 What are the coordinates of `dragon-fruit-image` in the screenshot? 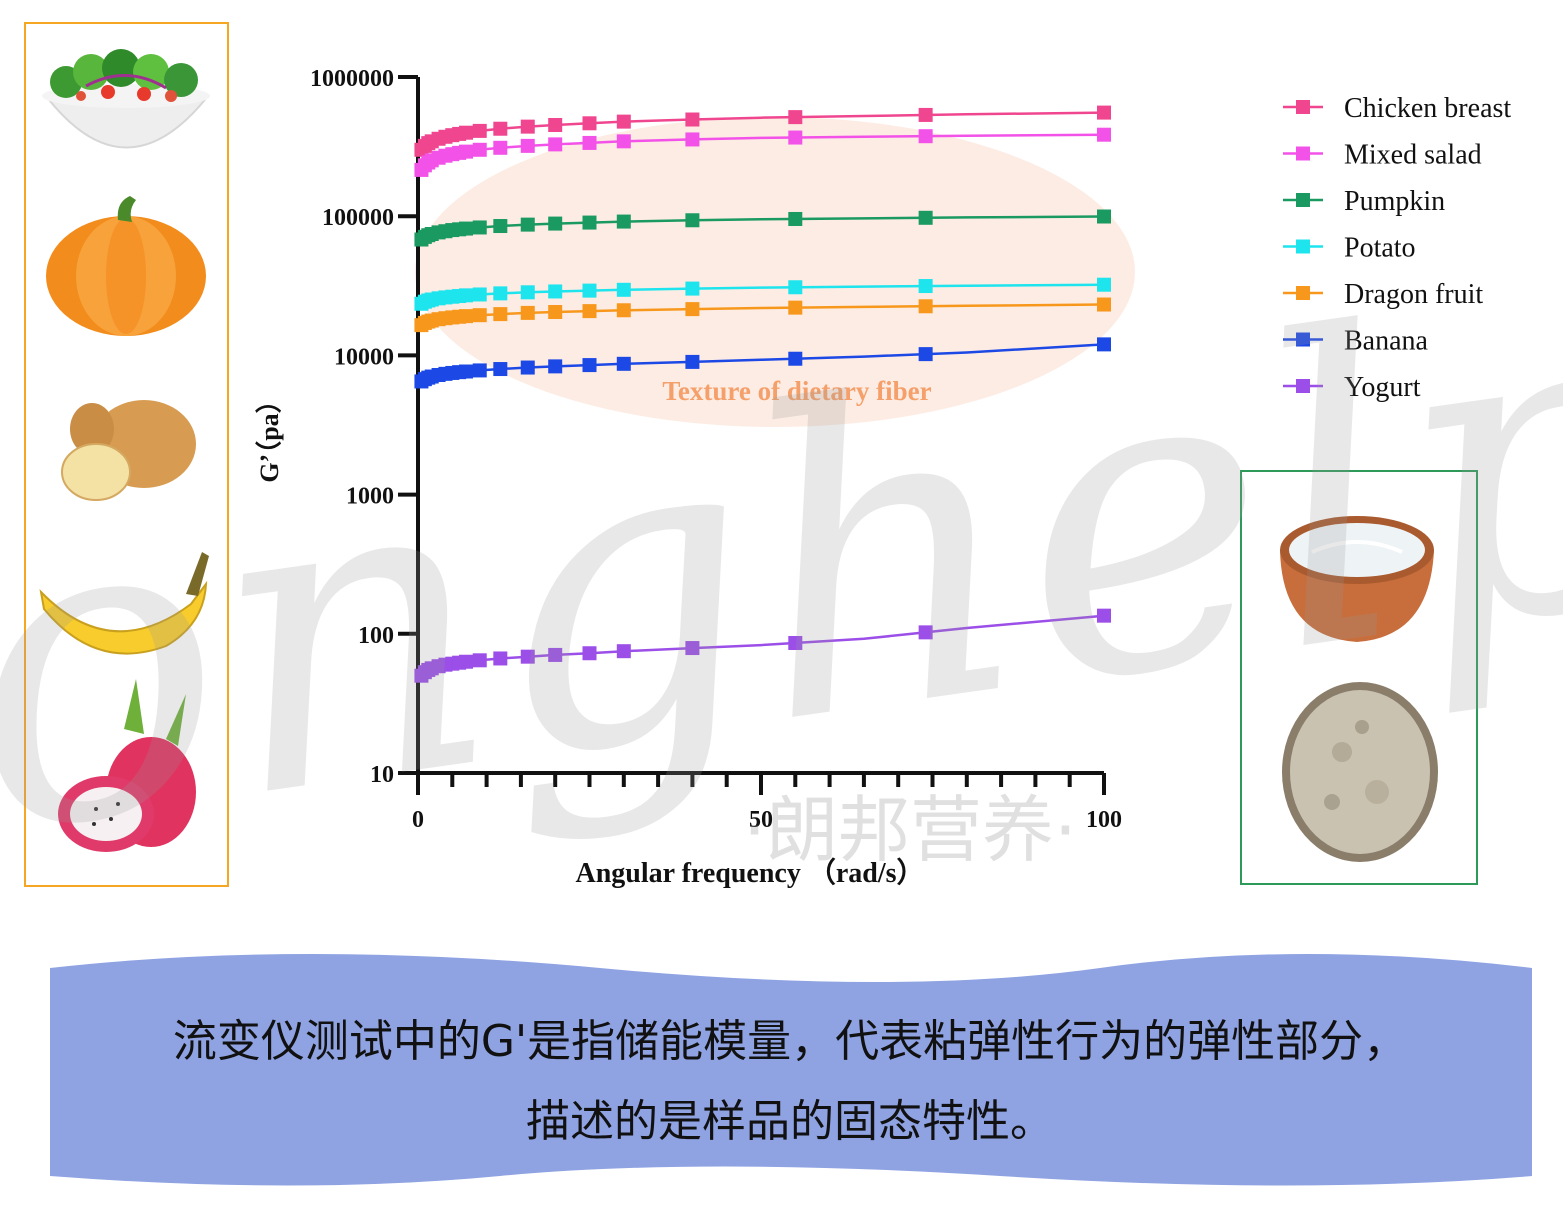 It's located at (127, 765).